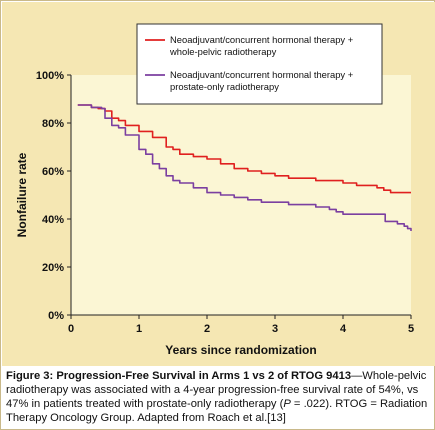 Image resolution: width=435 pixels, height=430 pixels. I want to click on y-tick-label: 80%, so click(53, 124).